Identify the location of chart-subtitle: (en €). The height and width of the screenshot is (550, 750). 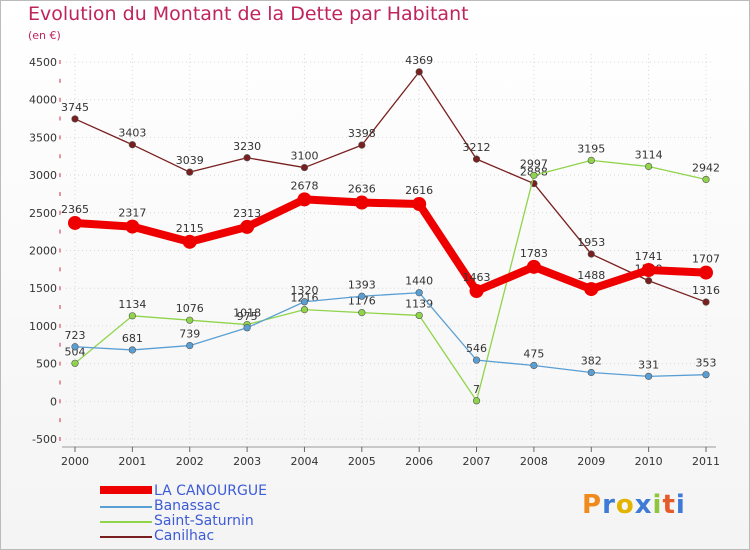
(44, 35).